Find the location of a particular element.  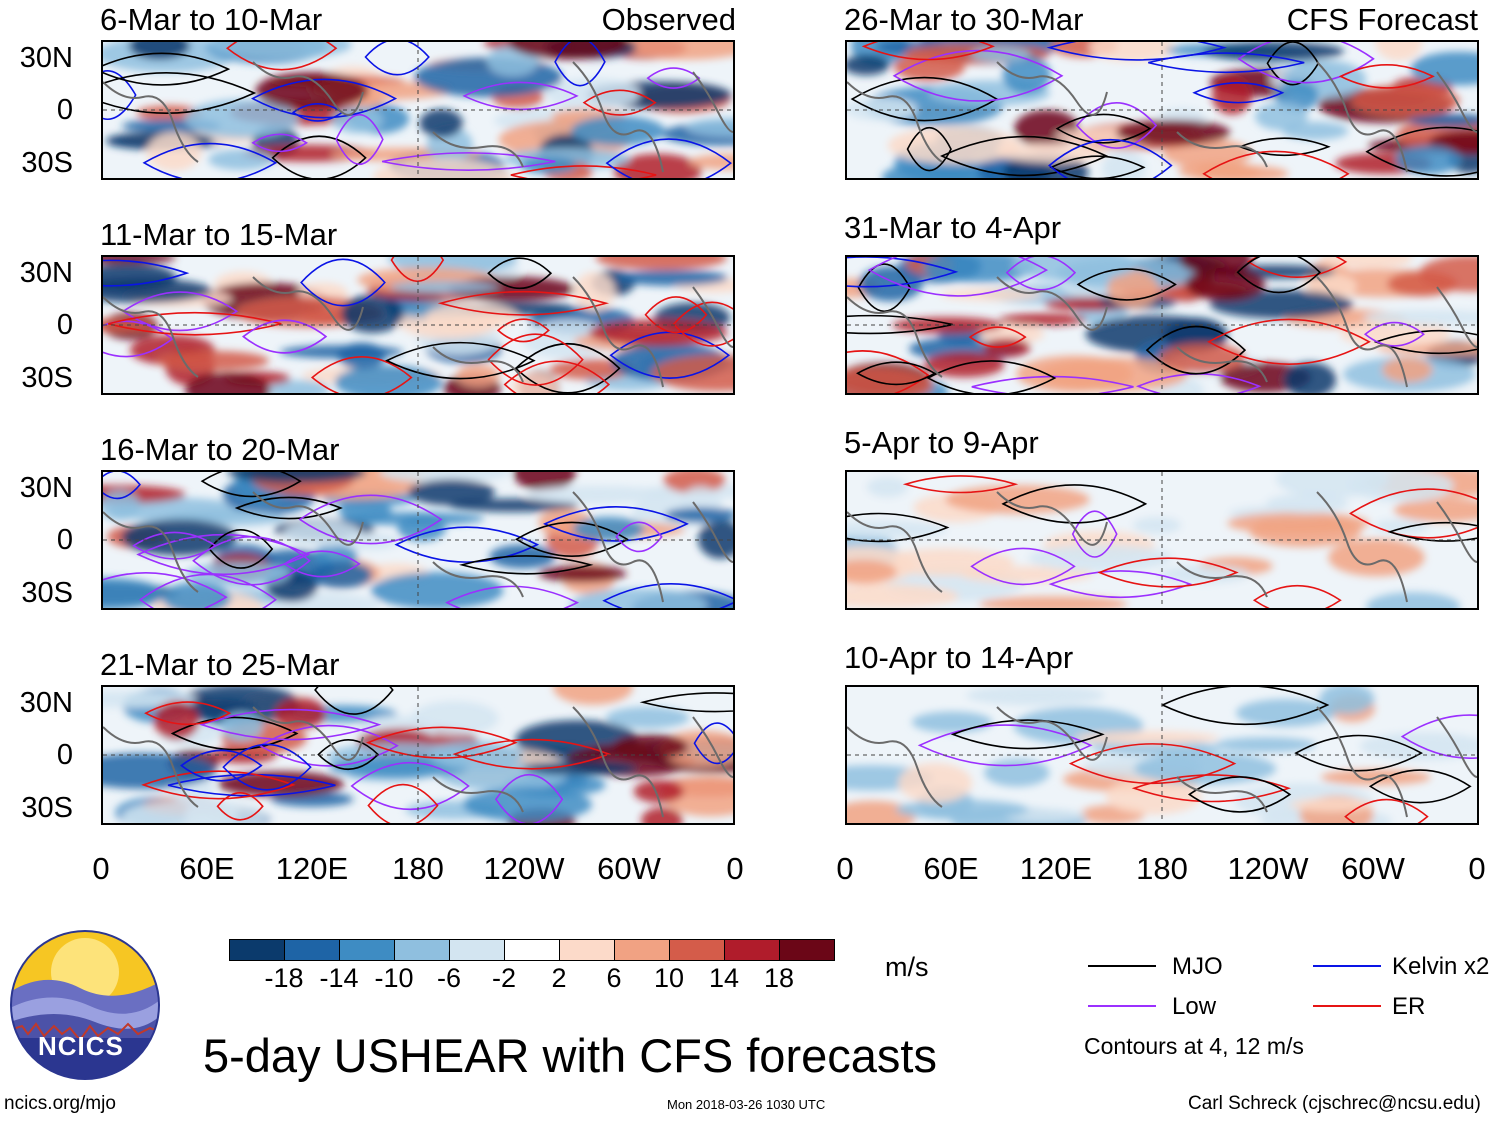

colorbar-label: 6 is located at coordinates (614, 978).